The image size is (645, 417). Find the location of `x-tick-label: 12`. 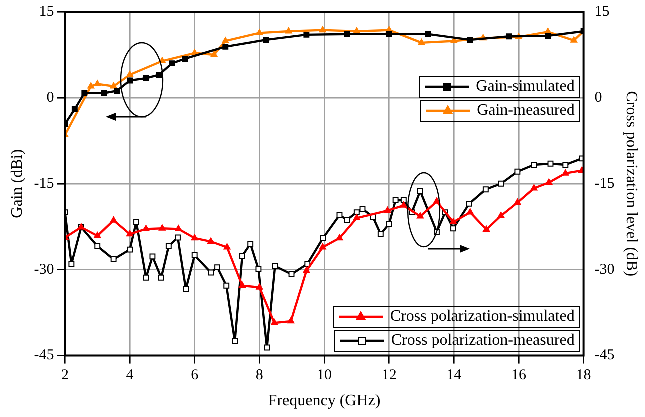

x-tick-label: 12 is located at coordinates (389, 376).